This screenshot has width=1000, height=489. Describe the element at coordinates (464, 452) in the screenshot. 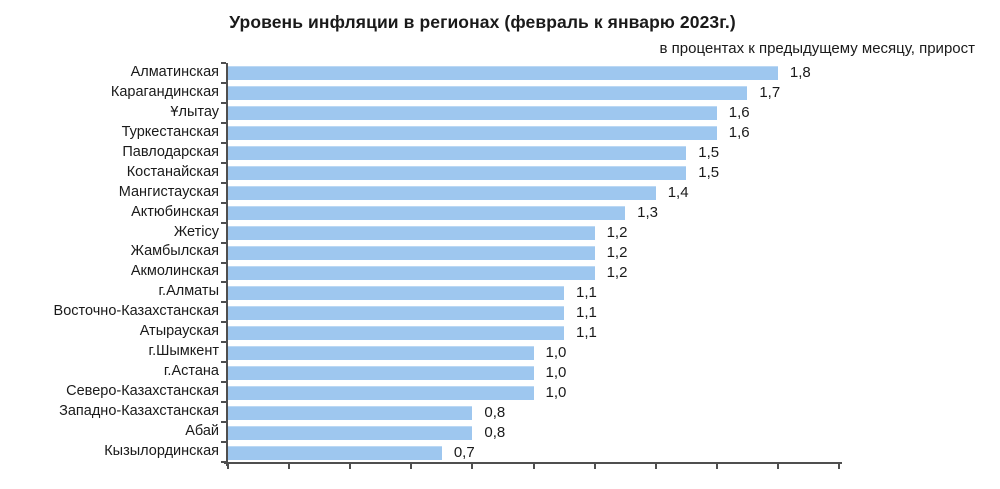

I see `value-label: 0,7` at that location.